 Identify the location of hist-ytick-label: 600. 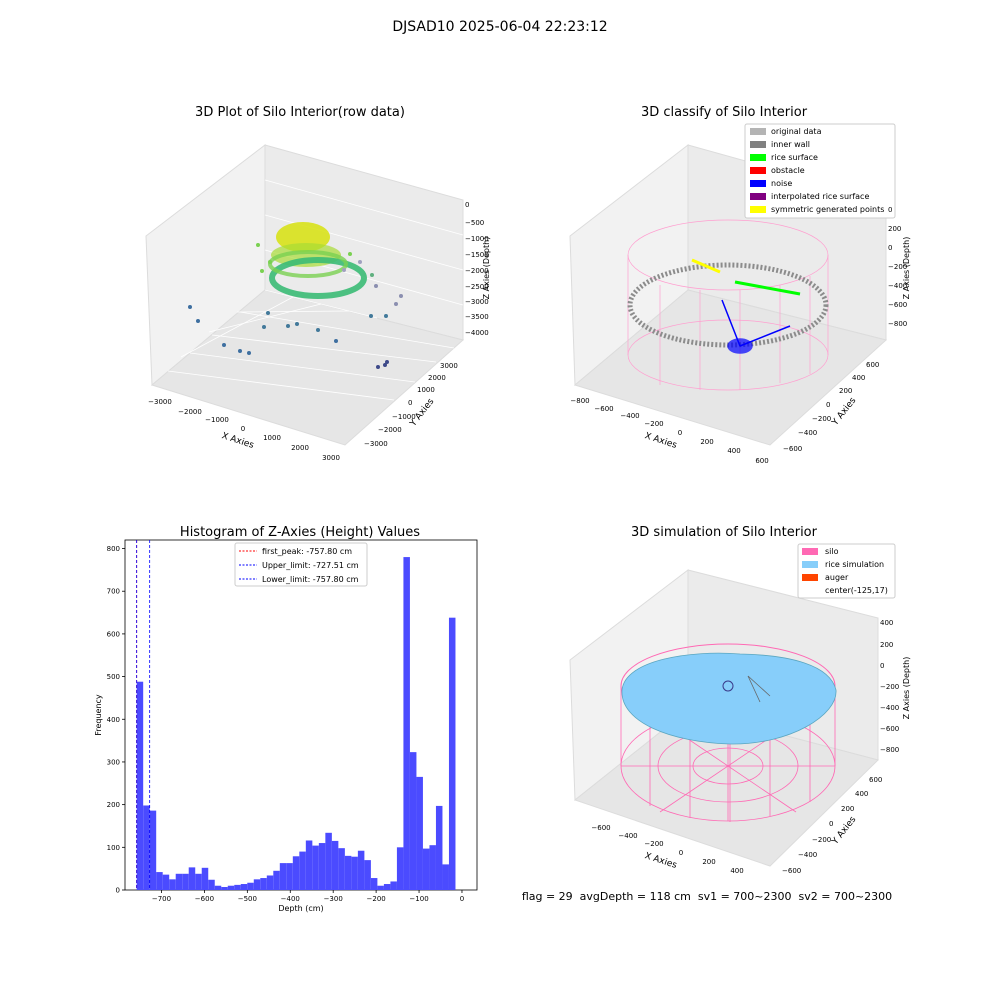
(113, 634).